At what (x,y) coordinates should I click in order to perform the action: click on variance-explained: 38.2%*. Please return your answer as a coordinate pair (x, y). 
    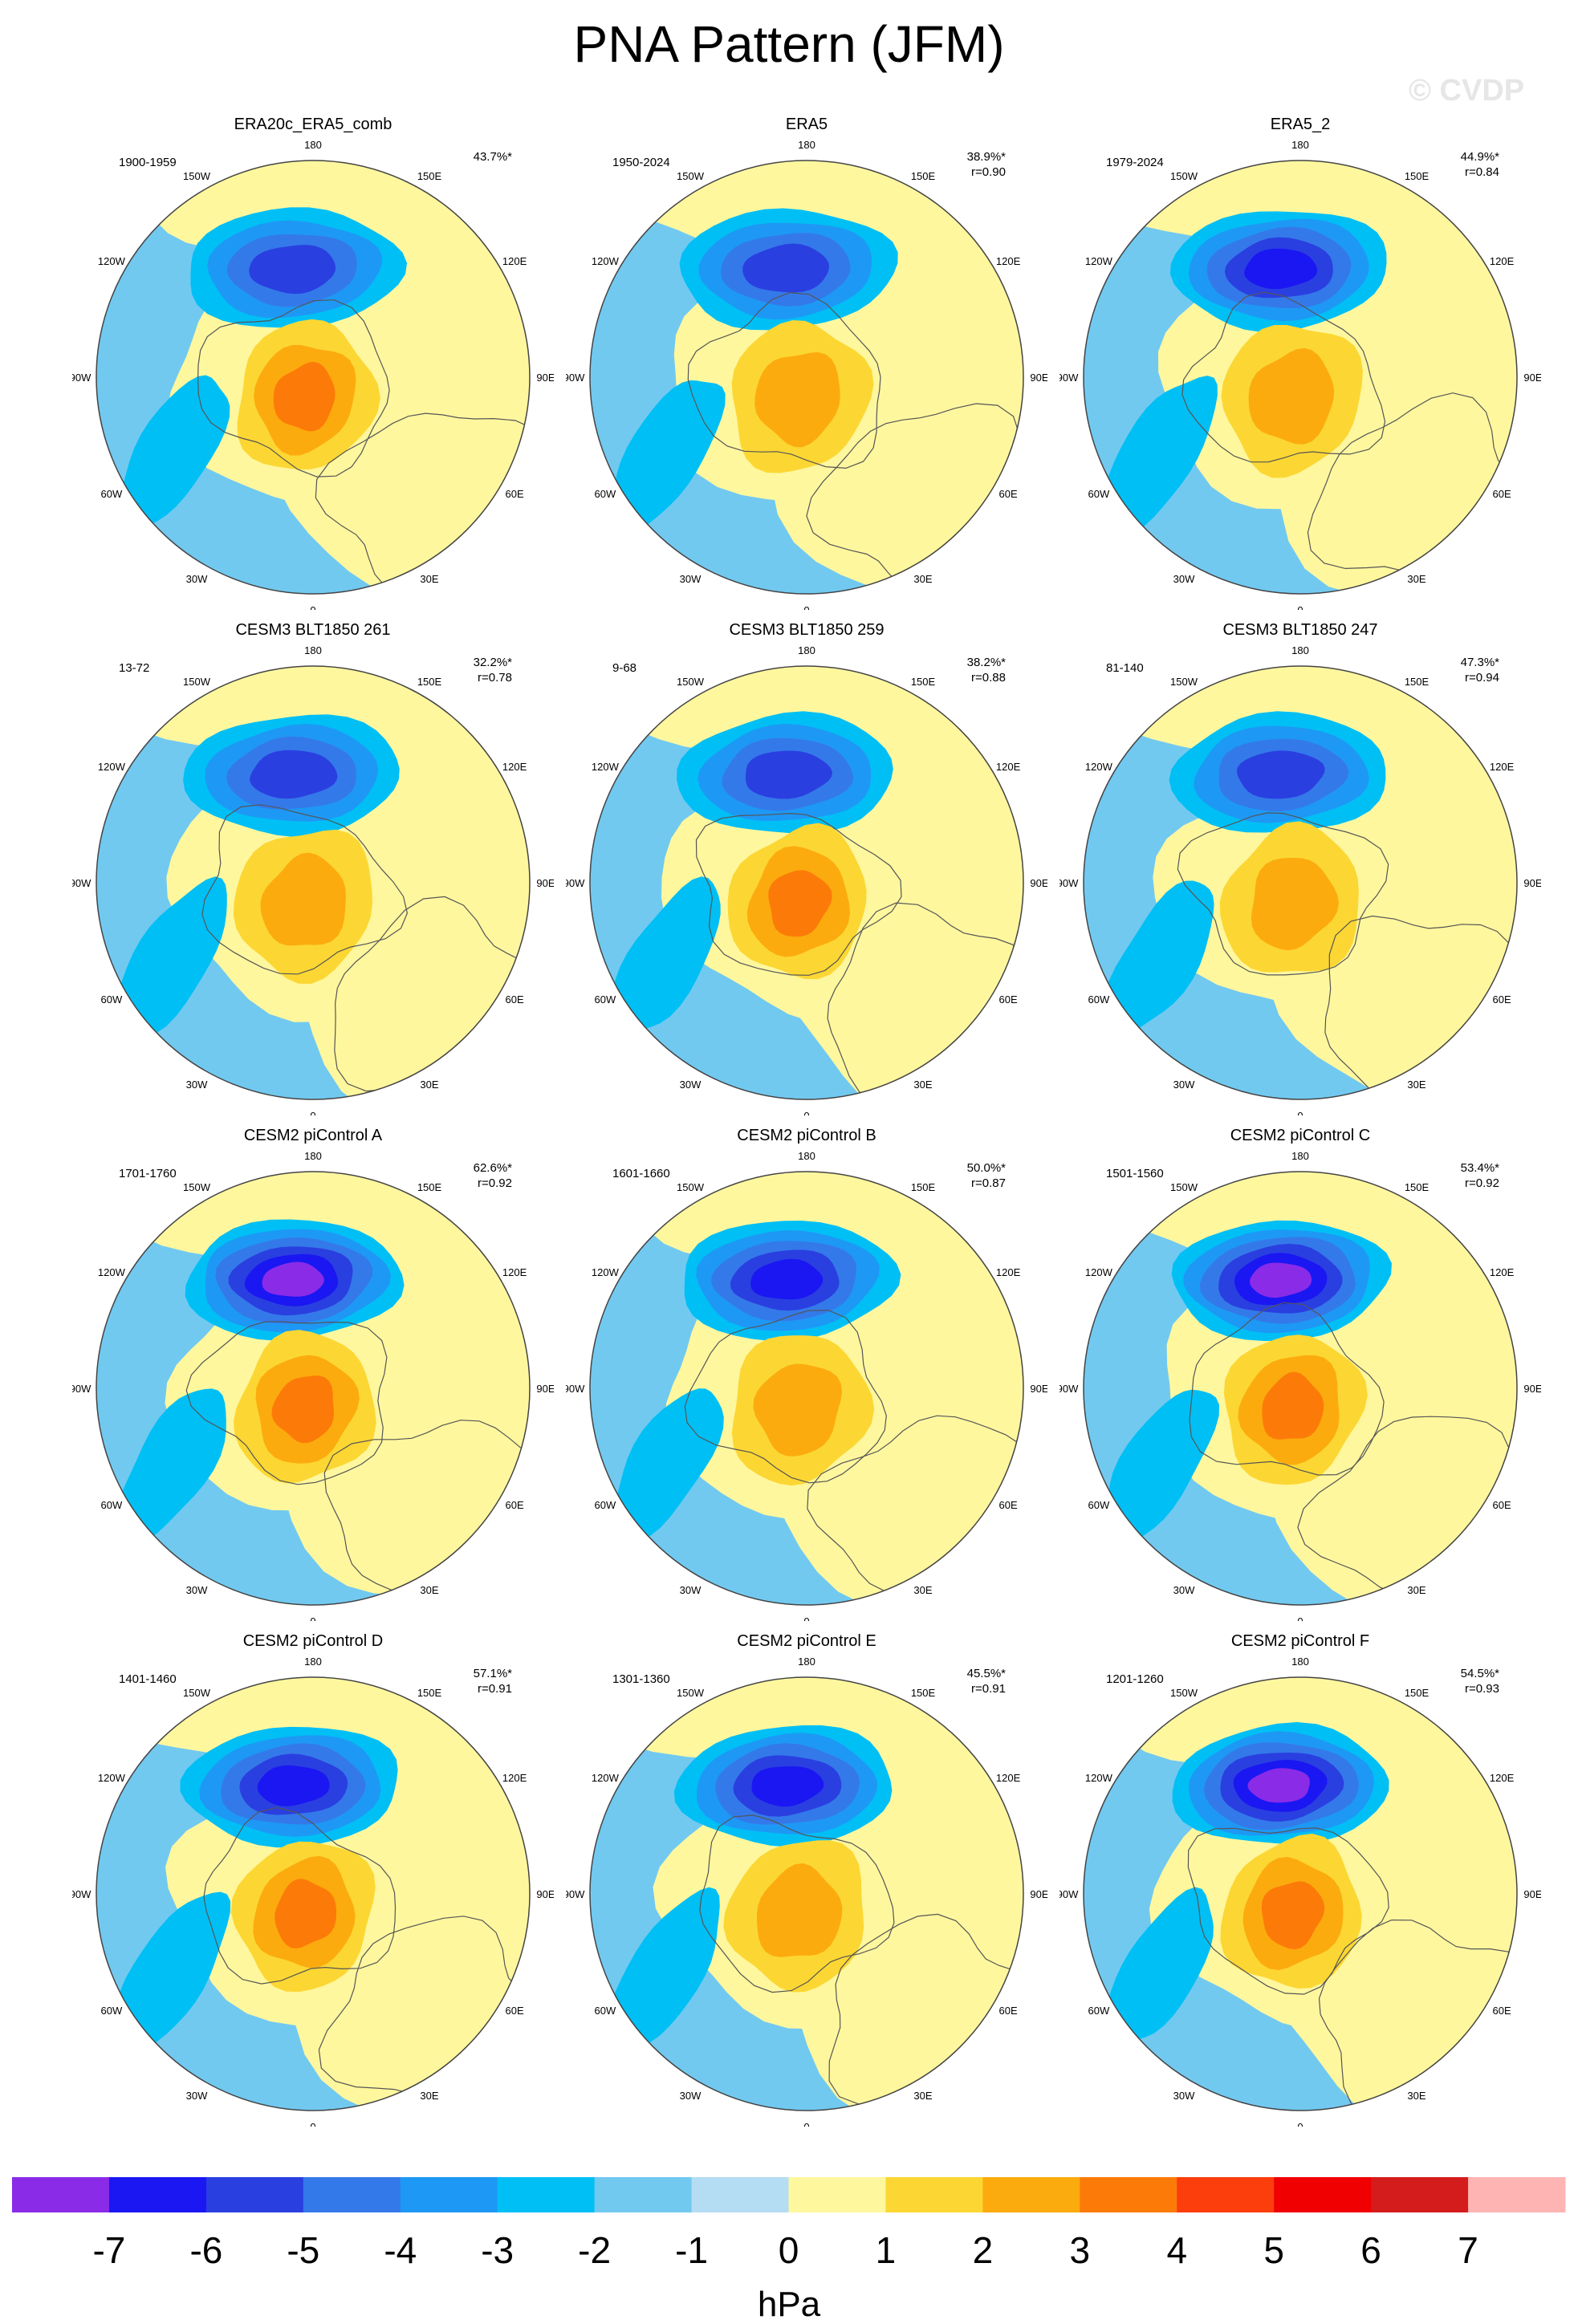
    Looking at the image, I should click on (986, 662).